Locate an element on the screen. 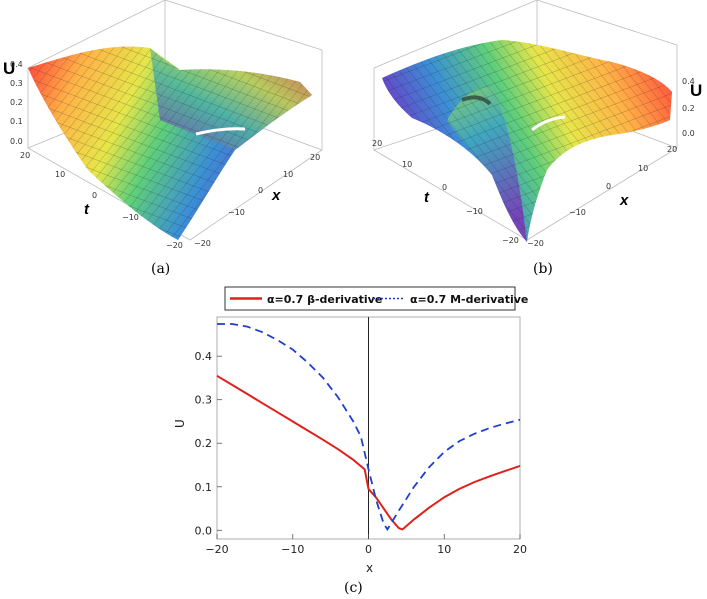 Image resolution: width=707 pixels, height=599 pixels. t-tick-b: −20 is located at coordinates (510, 240).